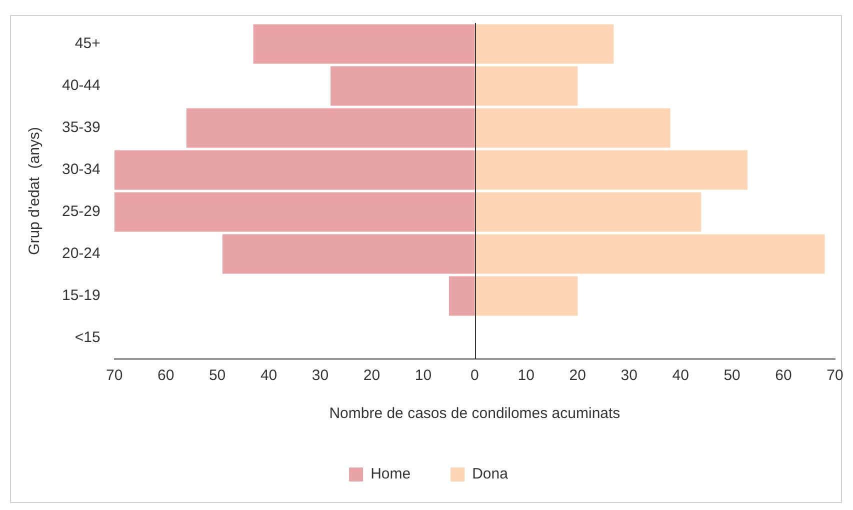 The width and height of the screenshot is (853, 510). What do you see at coordinates (81, 169) in the screenshot?
I see `y-tick-label: 30-34` at bounding box center [81, 169].